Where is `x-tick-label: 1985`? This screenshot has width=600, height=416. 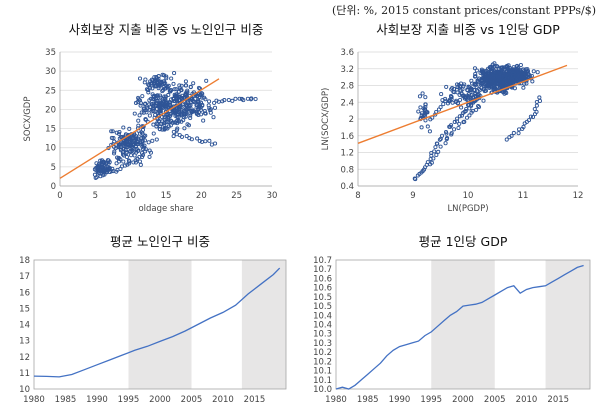 x-tick-label: 1985 is located at coordinates (368, 400).